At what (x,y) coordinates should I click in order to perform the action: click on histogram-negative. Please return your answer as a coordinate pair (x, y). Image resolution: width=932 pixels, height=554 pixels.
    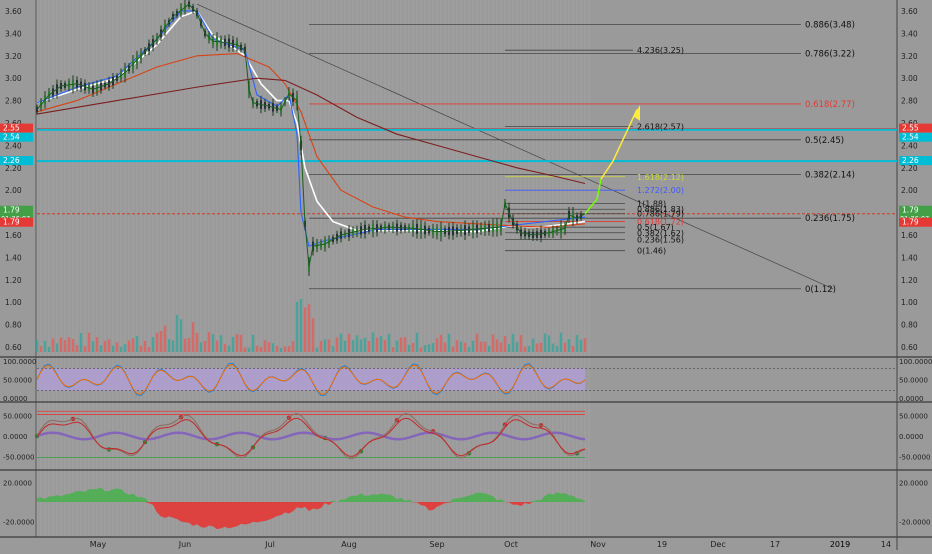
    Looking at the image, I should click on (311, 516).